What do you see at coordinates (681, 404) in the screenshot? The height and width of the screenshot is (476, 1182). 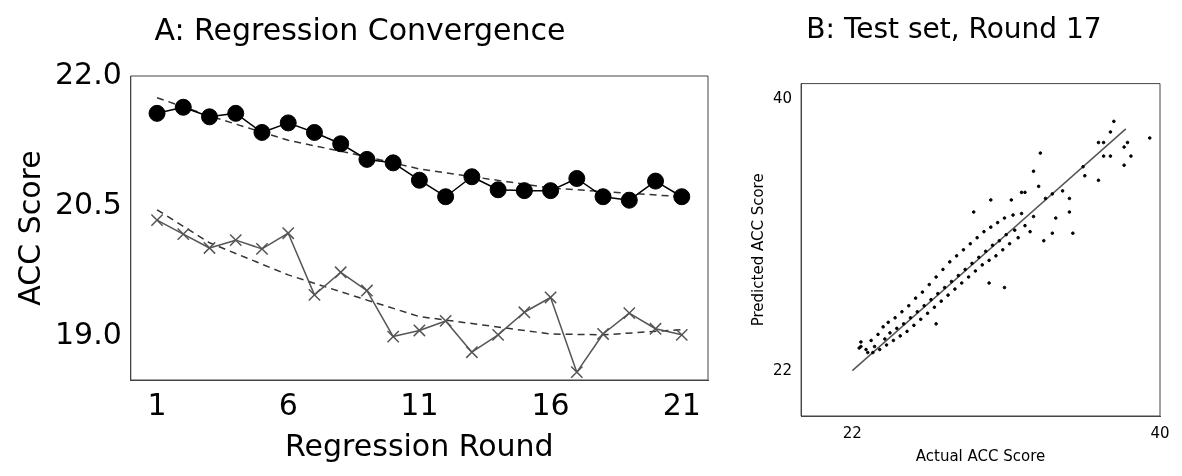 I see `x-tick-label: 21` at bounding box center [681, 404].